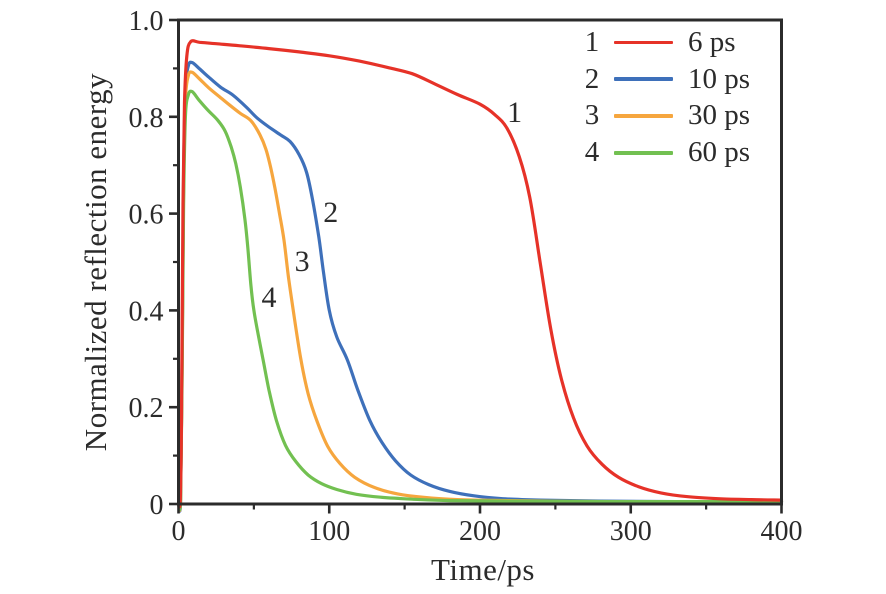 The image size is (886, 594). What do you see at coordinates (719, 115) in the screenshot?
I see `legend-label: 30 ps` at bounding box center [719, 115].